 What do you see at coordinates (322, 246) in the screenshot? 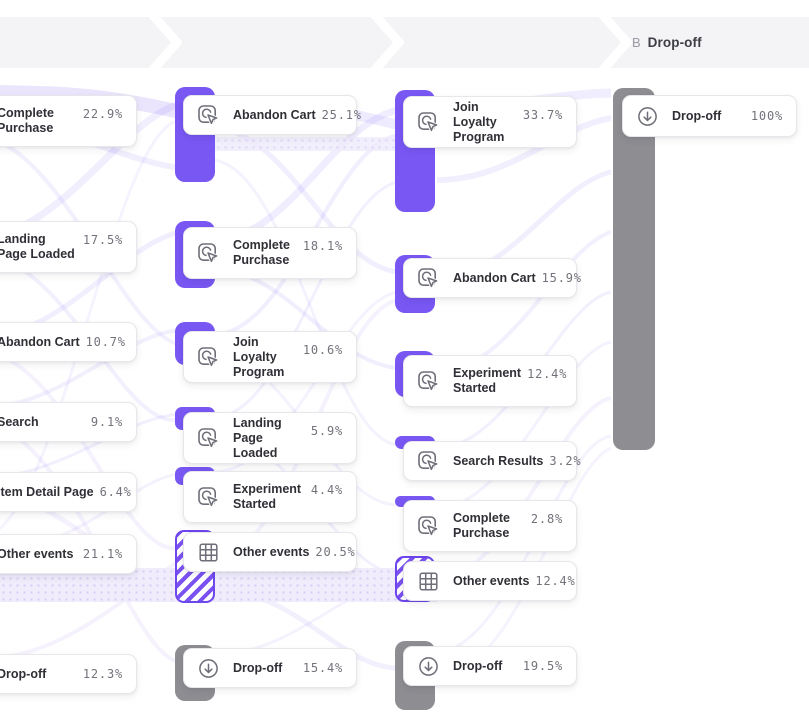
I see `event-share: 18.1%` at bounding box center [322, 246].